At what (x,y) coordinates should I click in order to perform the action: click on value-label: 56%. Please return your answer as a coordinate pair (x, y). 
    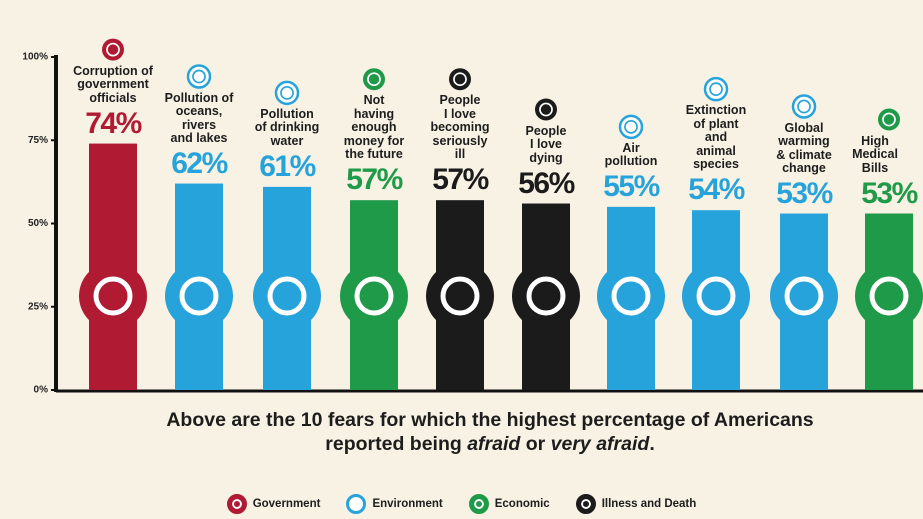
    Looking at the image, I should click on (546, 183).